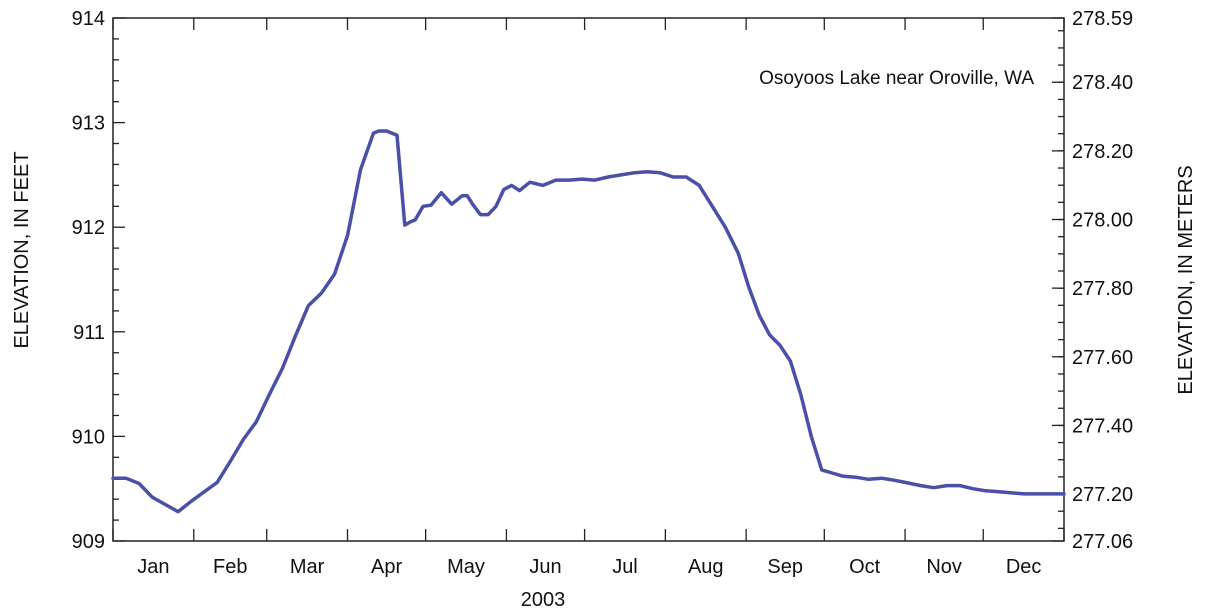  I want to click on y-tick-label-right: 278.40, so click(1102, 83).